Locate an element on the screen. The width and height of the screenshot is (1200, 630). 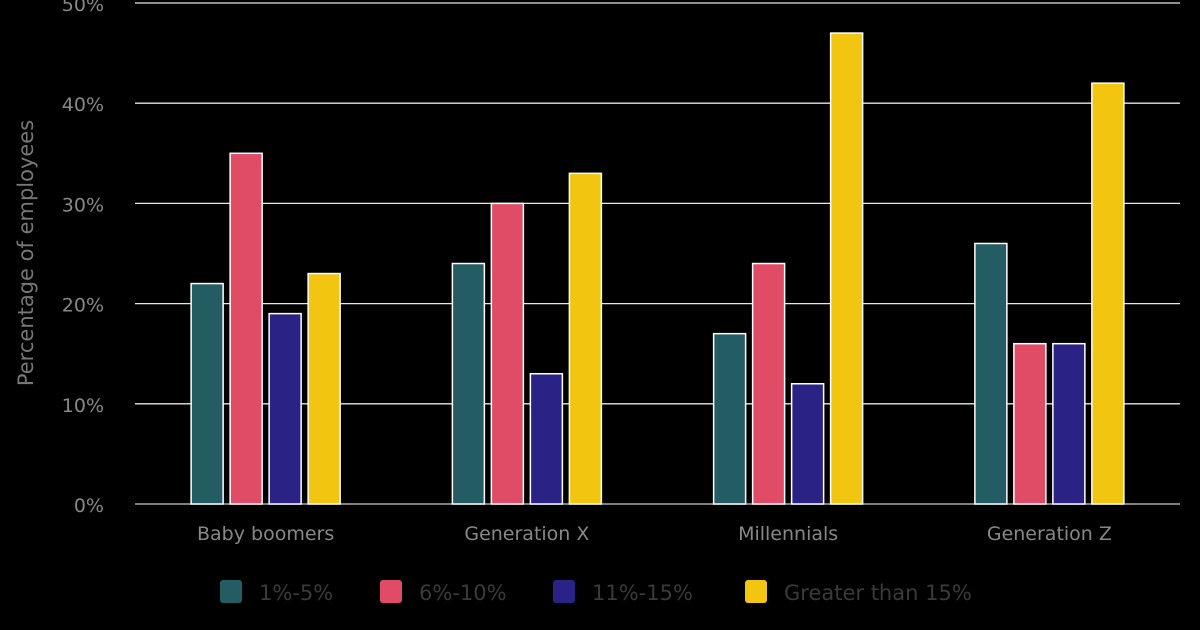
x-category-label: Baby boomers is located at coordinates (265, 534).